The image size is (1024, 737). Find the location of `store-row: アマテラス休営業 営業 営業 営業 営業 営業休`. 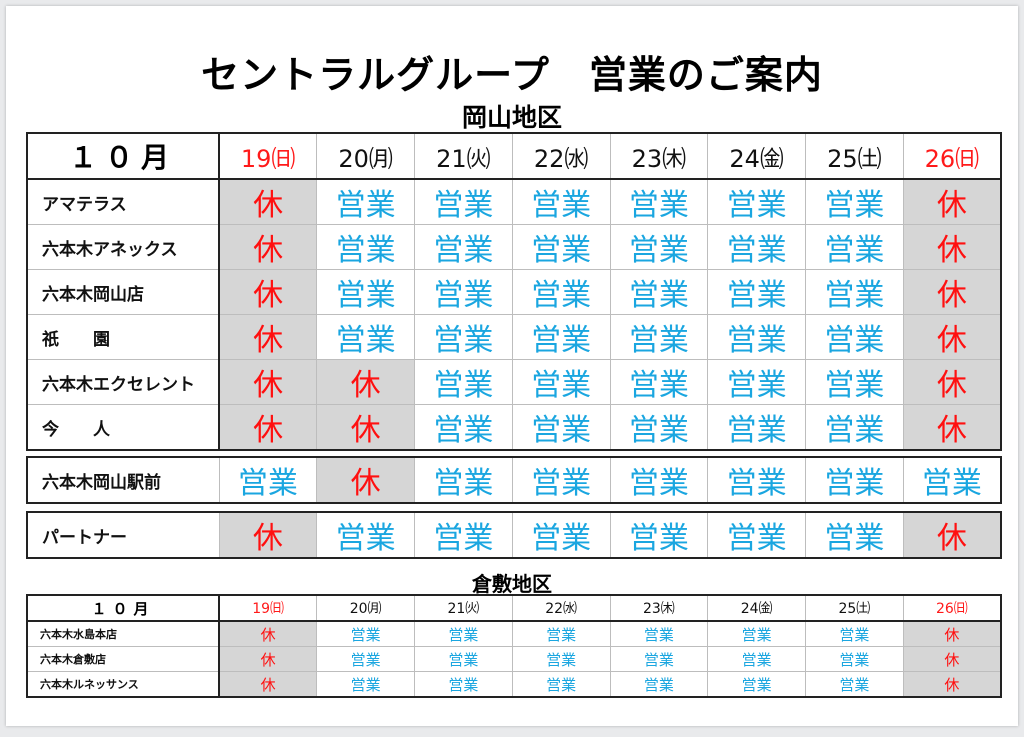

store-row: アマテラス休営業 営業 営業 営業 営業 営業休 is located at coordinates (514, 201).